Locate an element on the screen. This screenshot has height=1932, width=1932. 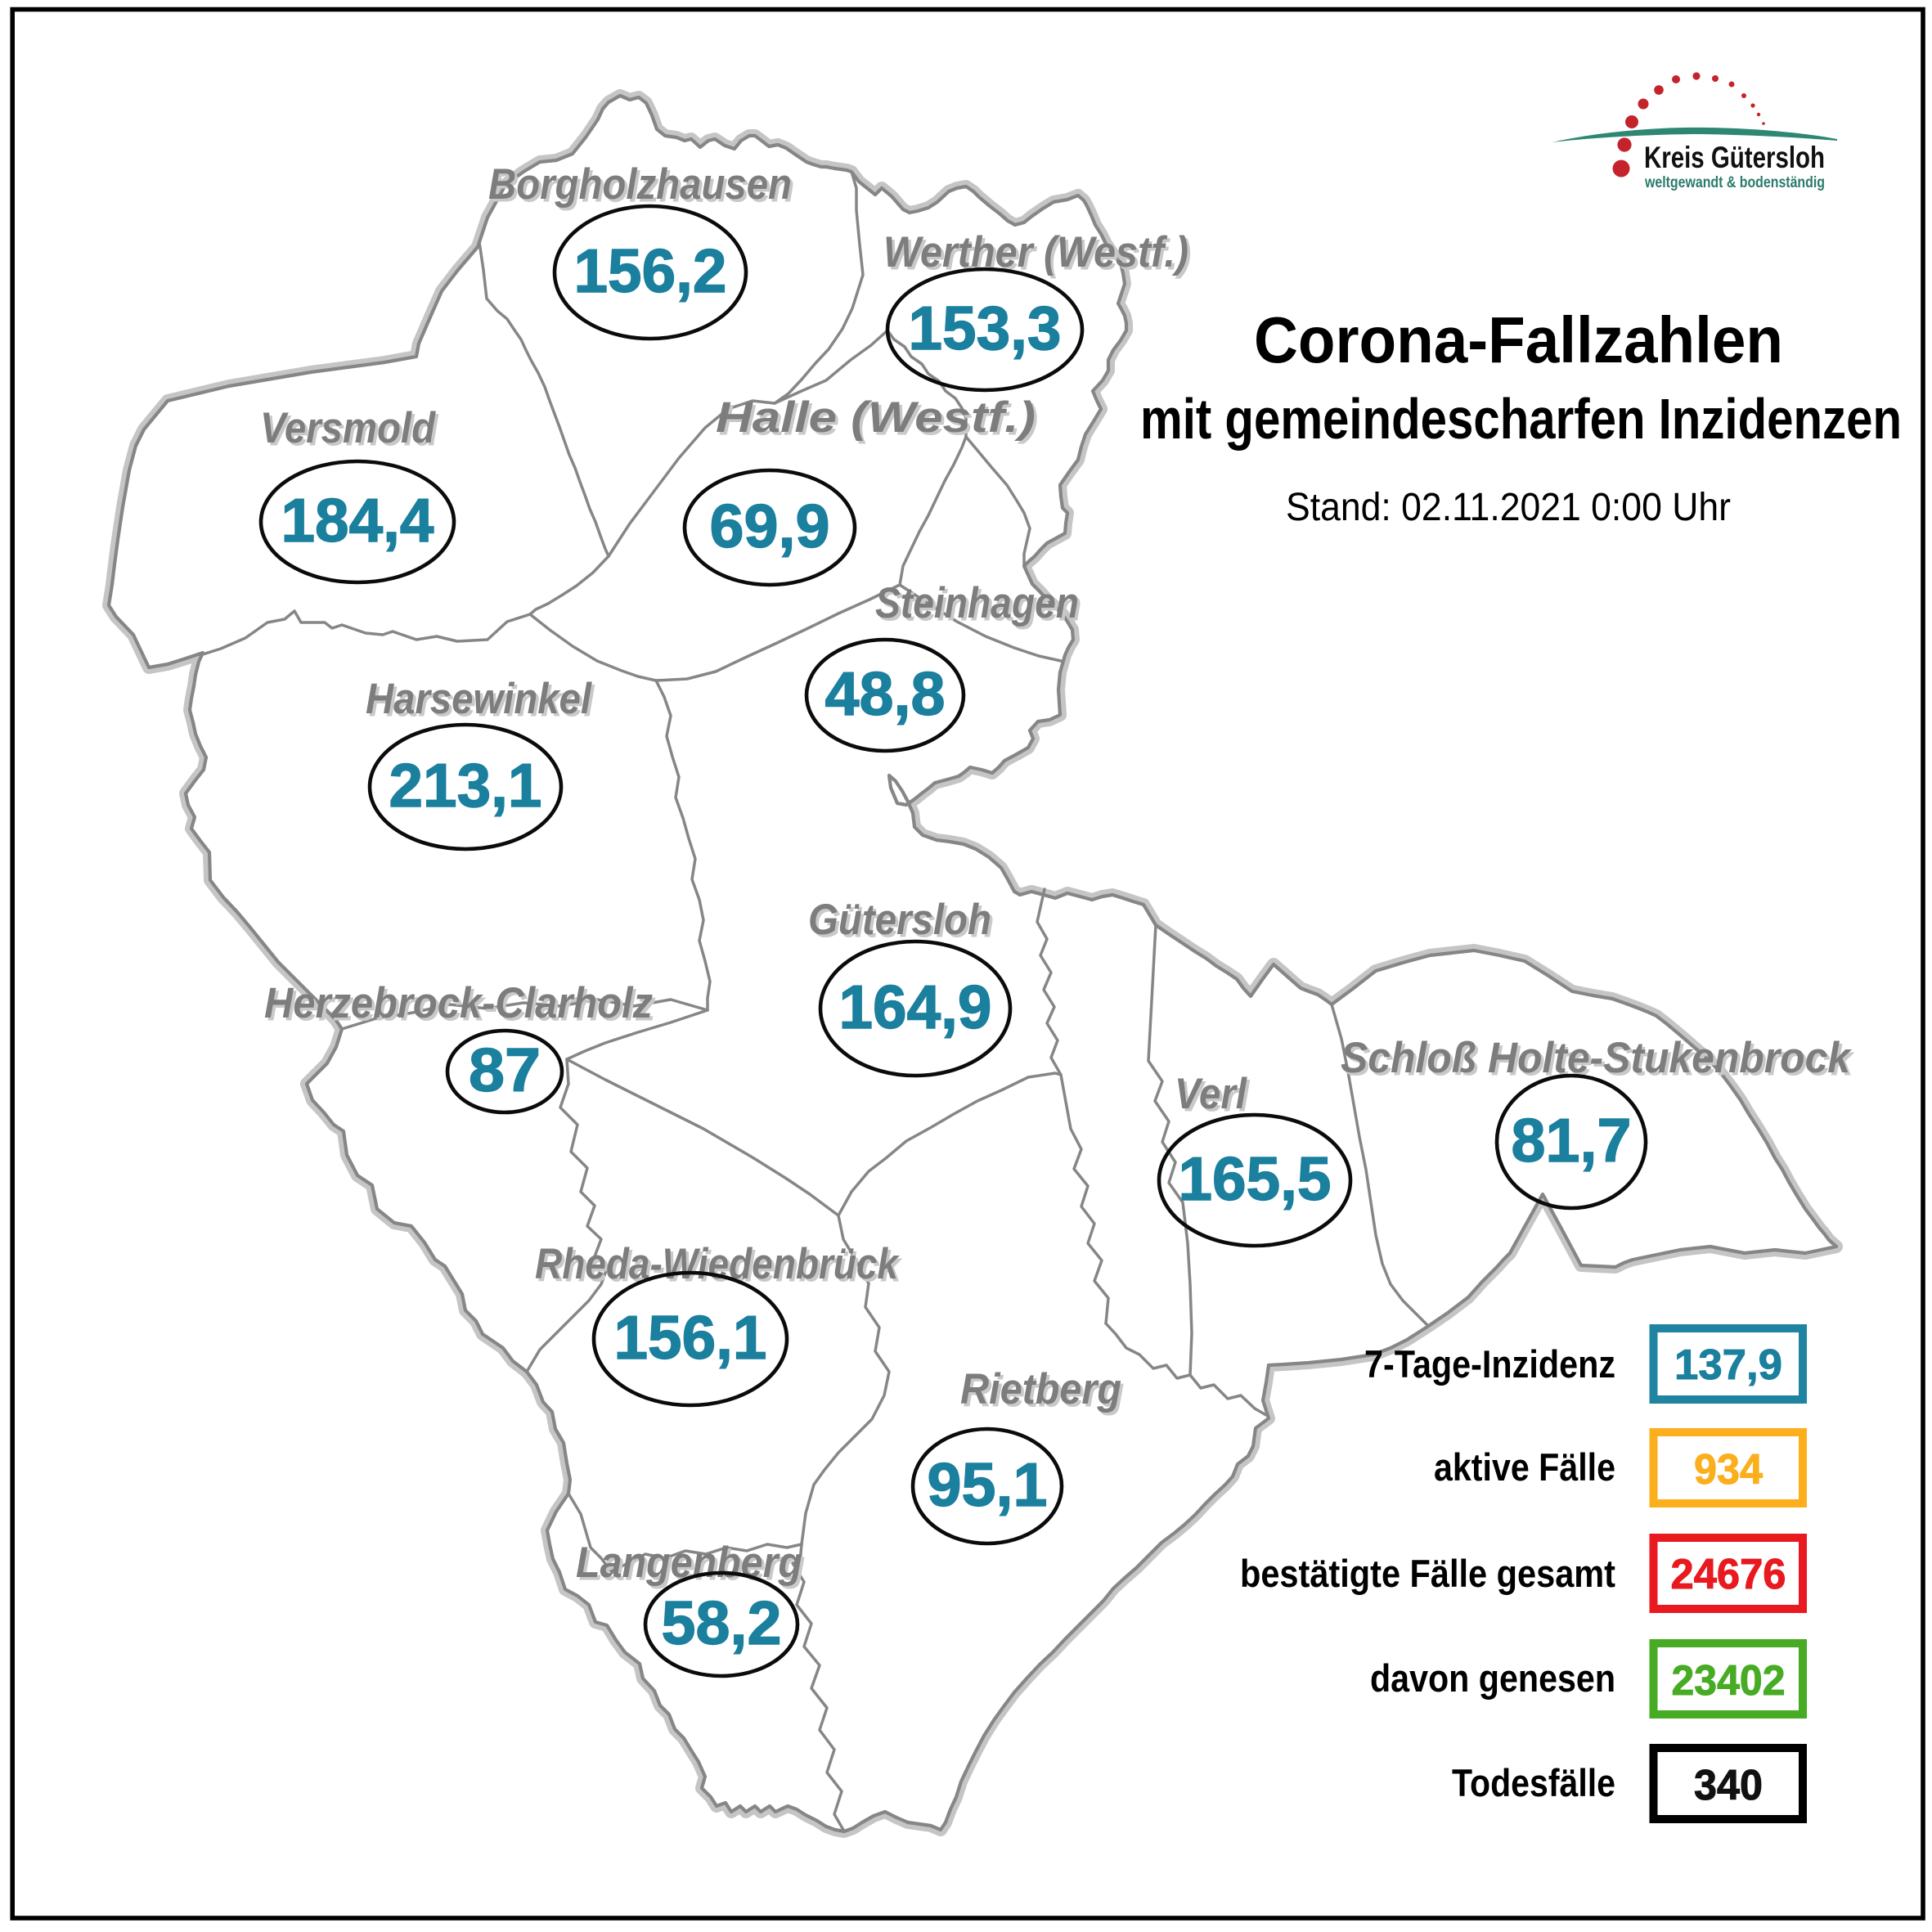
svg-text: 156,2 is located at coordinates (651, 271).